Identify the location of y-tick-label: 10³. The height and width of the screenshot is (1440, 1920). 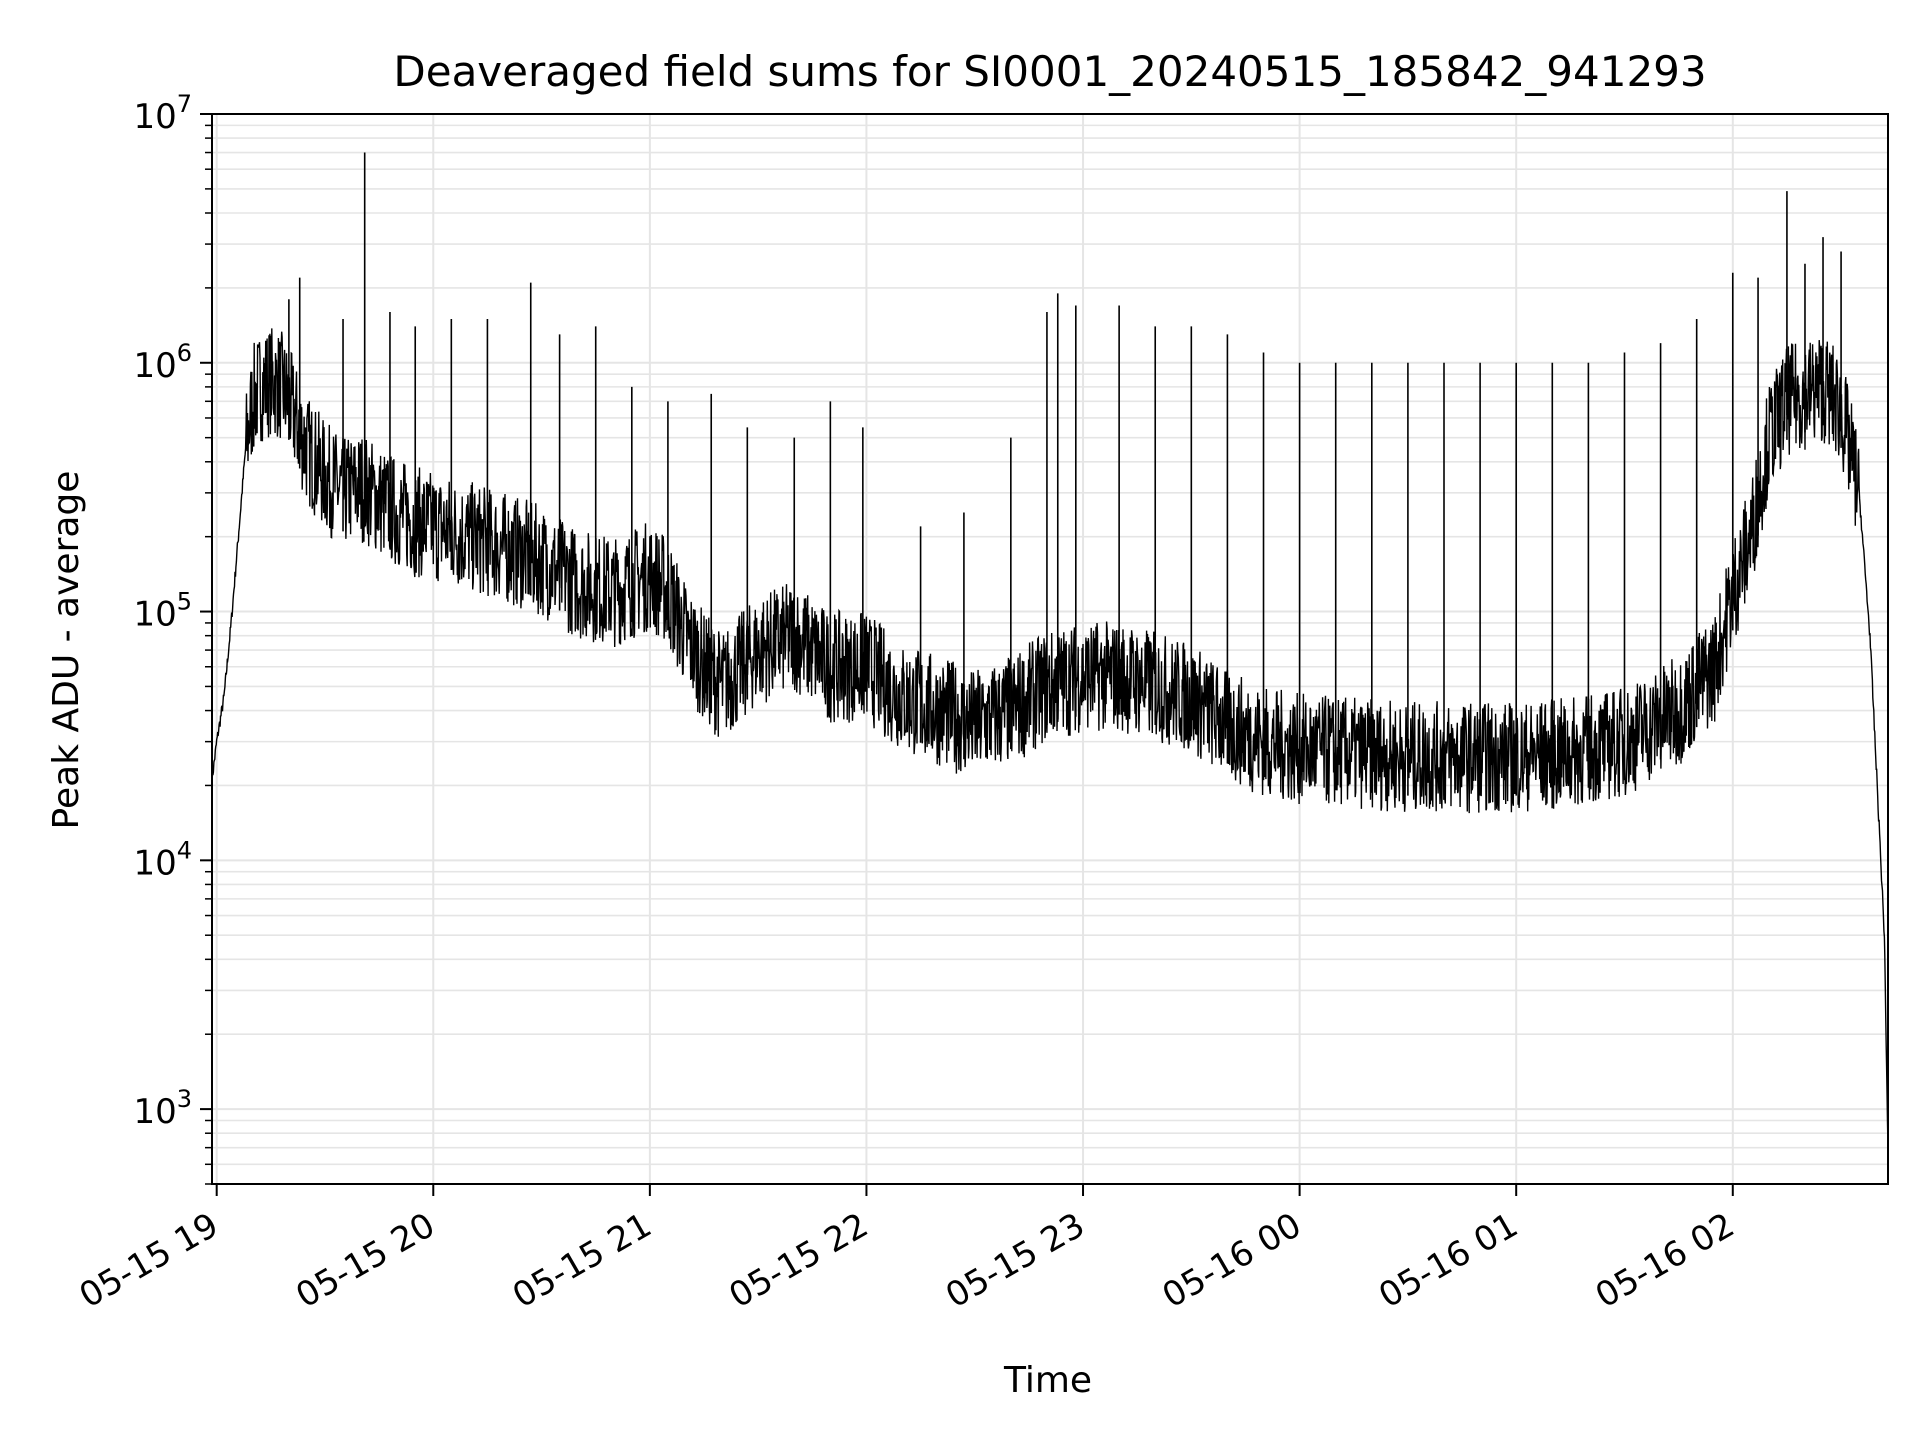
(162, 1108).